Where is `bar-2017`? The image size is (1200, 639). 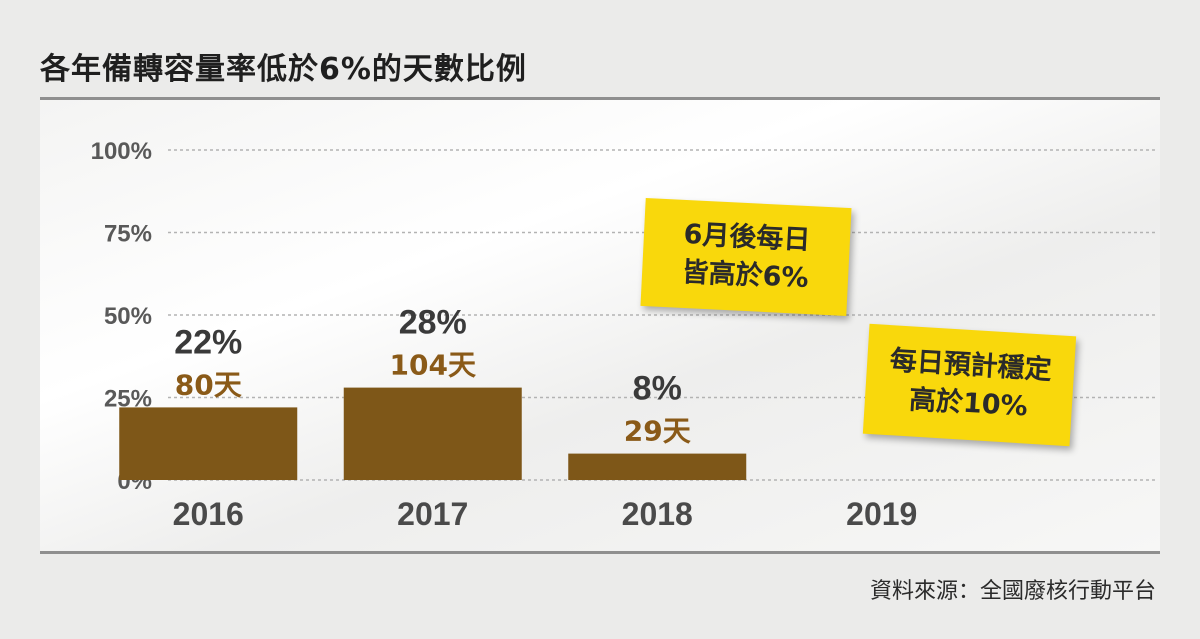 bar-2017 is located at coordinates (432, 433).